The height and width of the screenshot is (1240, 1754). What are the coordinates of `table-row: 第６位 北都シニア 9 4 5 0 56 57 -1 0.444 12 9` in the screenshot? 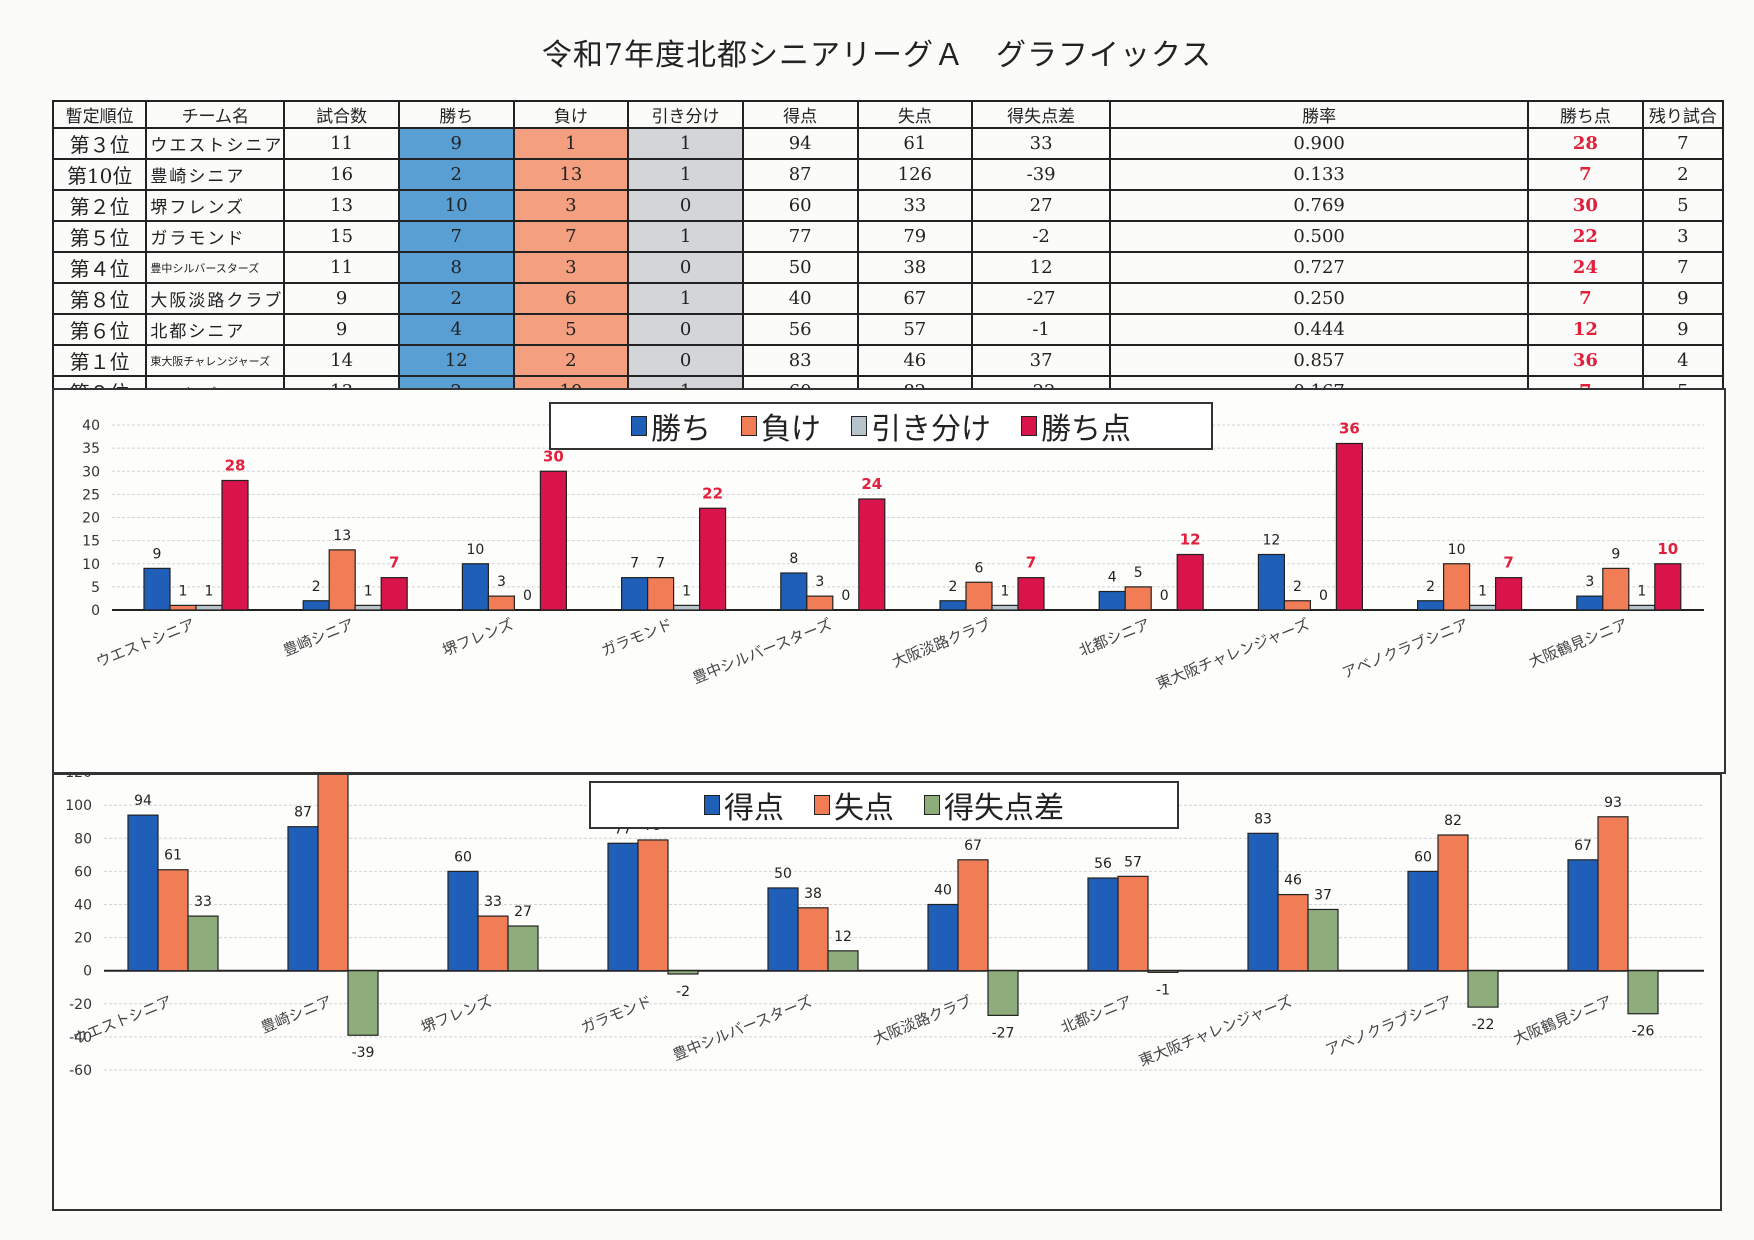 It's located at (888, 329).